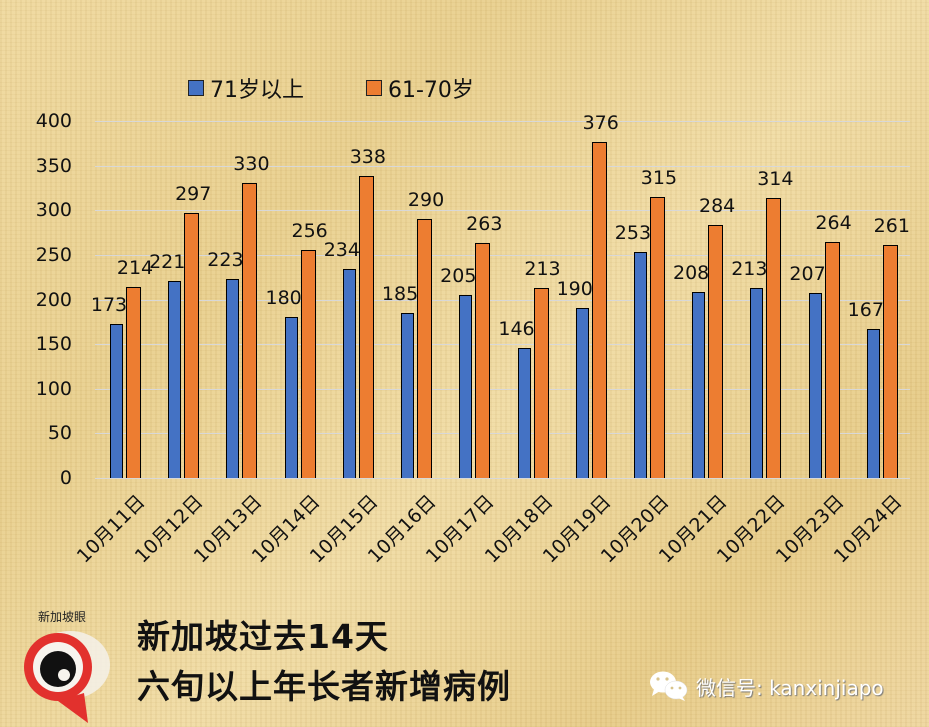  What do you see at coordinates (53, 388) in the screenshot?
I see `y-tick-label: 100` at bounding box center [53, 388].